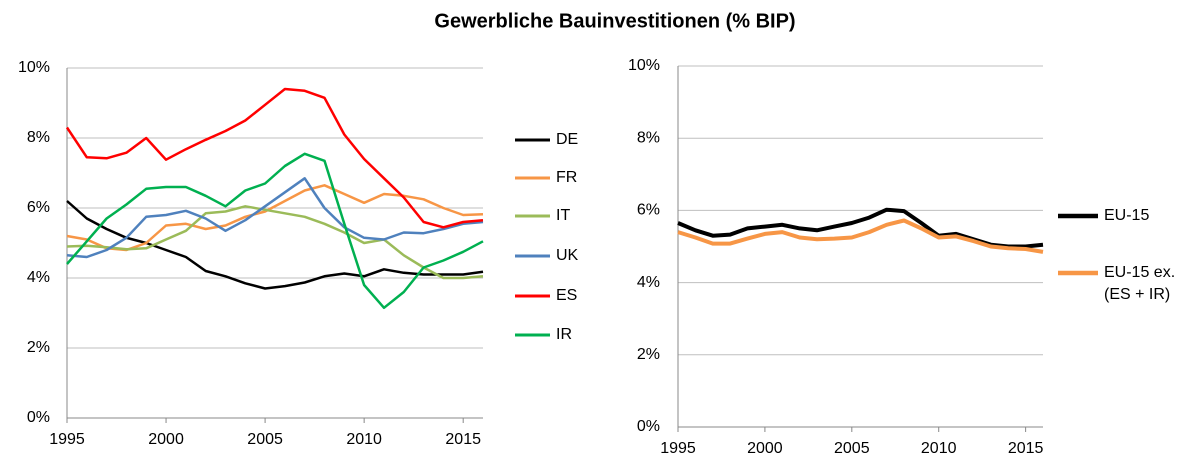 This screenshot has width=1198, height=463. What do you see at coordinates (567, 177) in the screenshot?
I see `legend-label: FR` at bounding box center [567, 177].